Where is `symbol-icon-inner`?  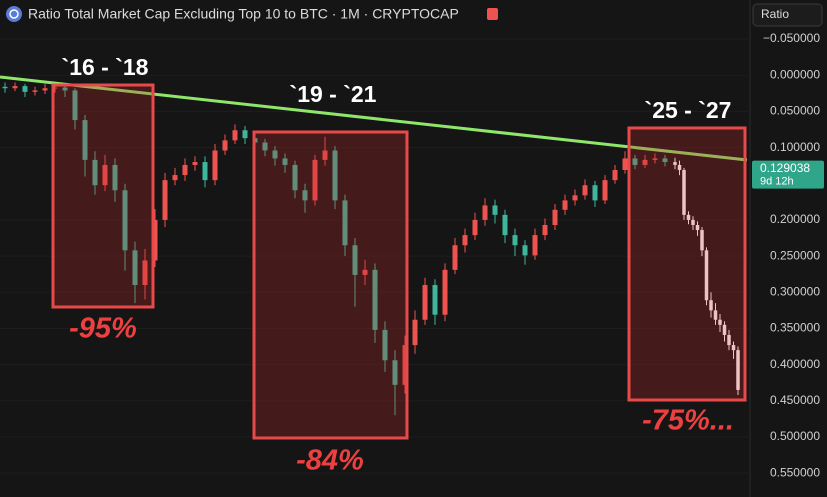
symbol-icon-inner is located at coordinates (14, 14).